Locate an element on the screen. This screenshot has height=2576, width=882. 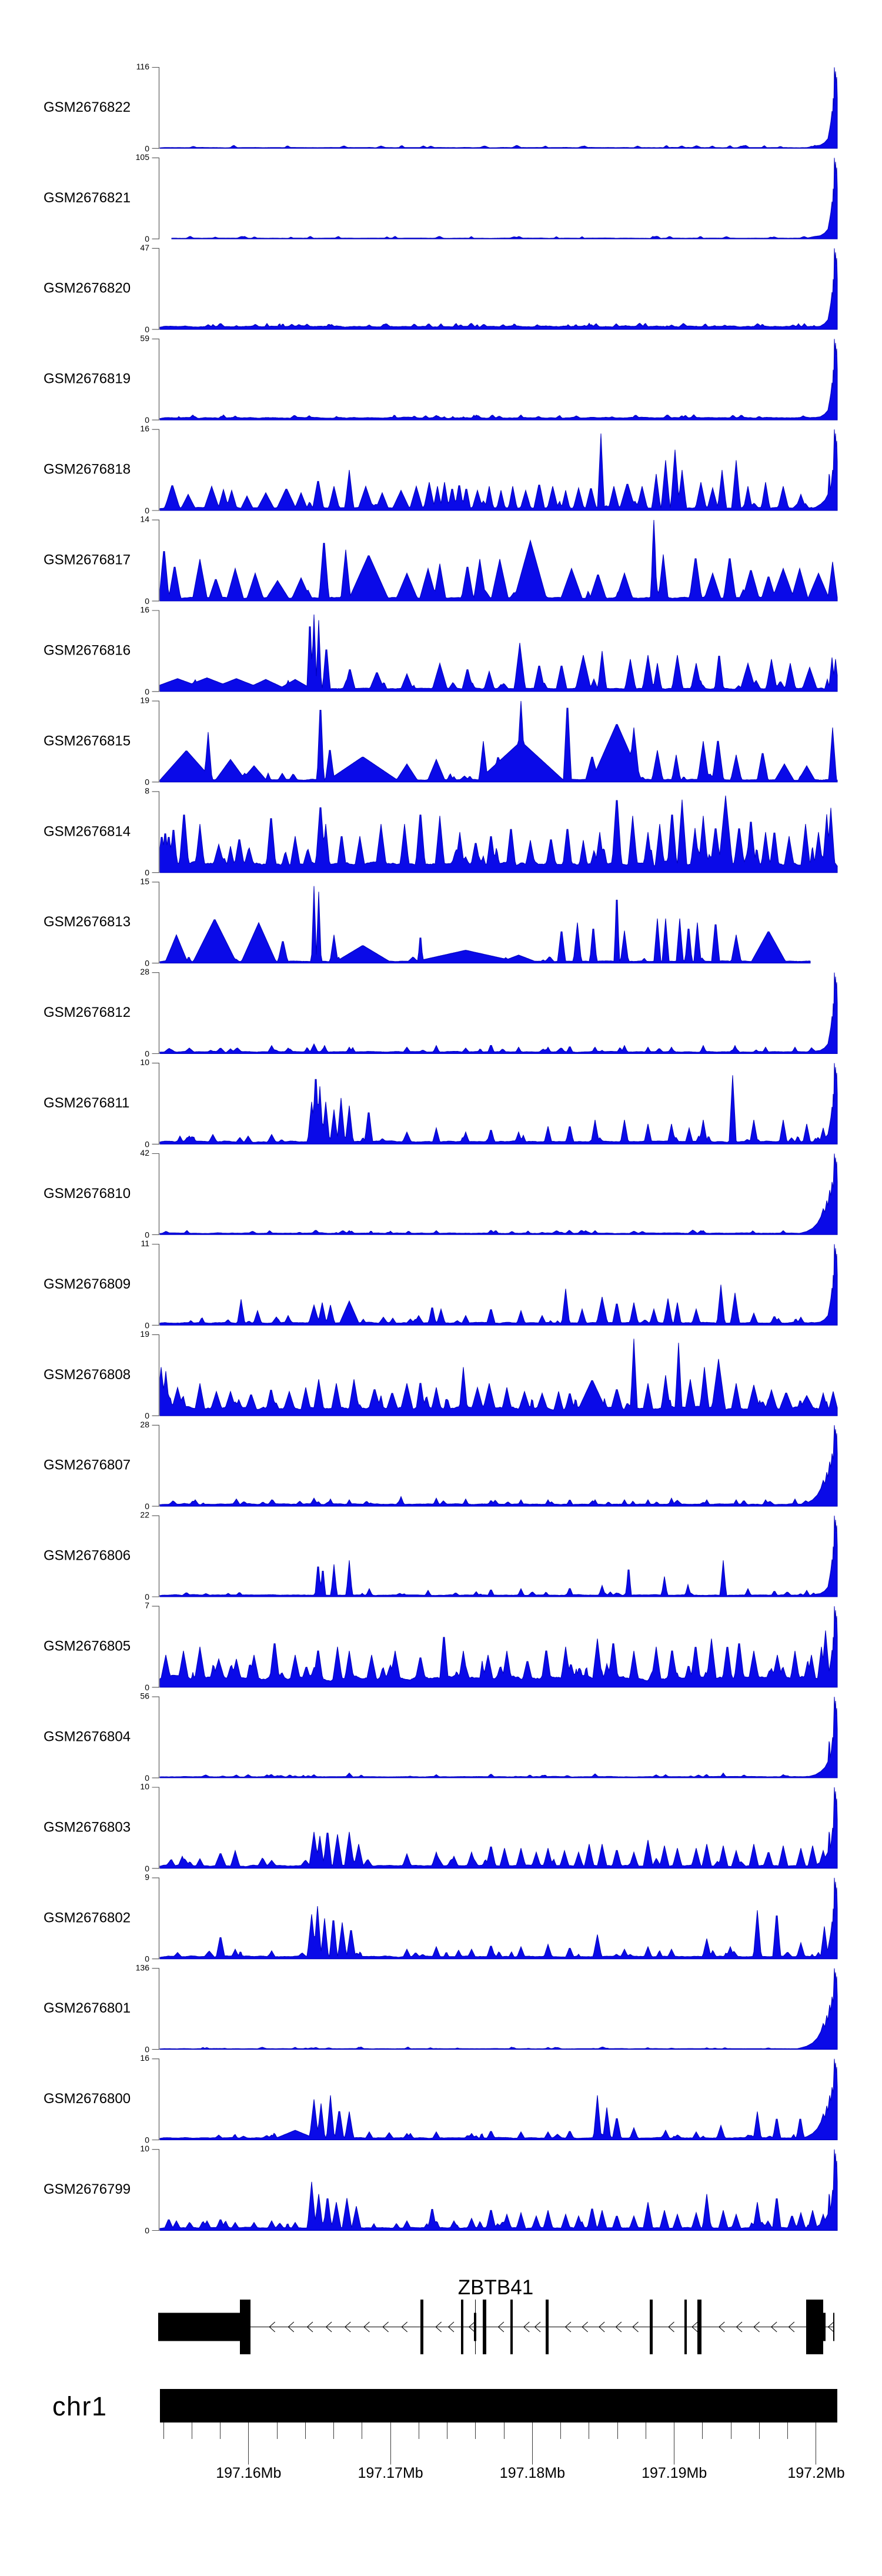
svg-text: GSM2676815 is located at coordinates (87, 741).